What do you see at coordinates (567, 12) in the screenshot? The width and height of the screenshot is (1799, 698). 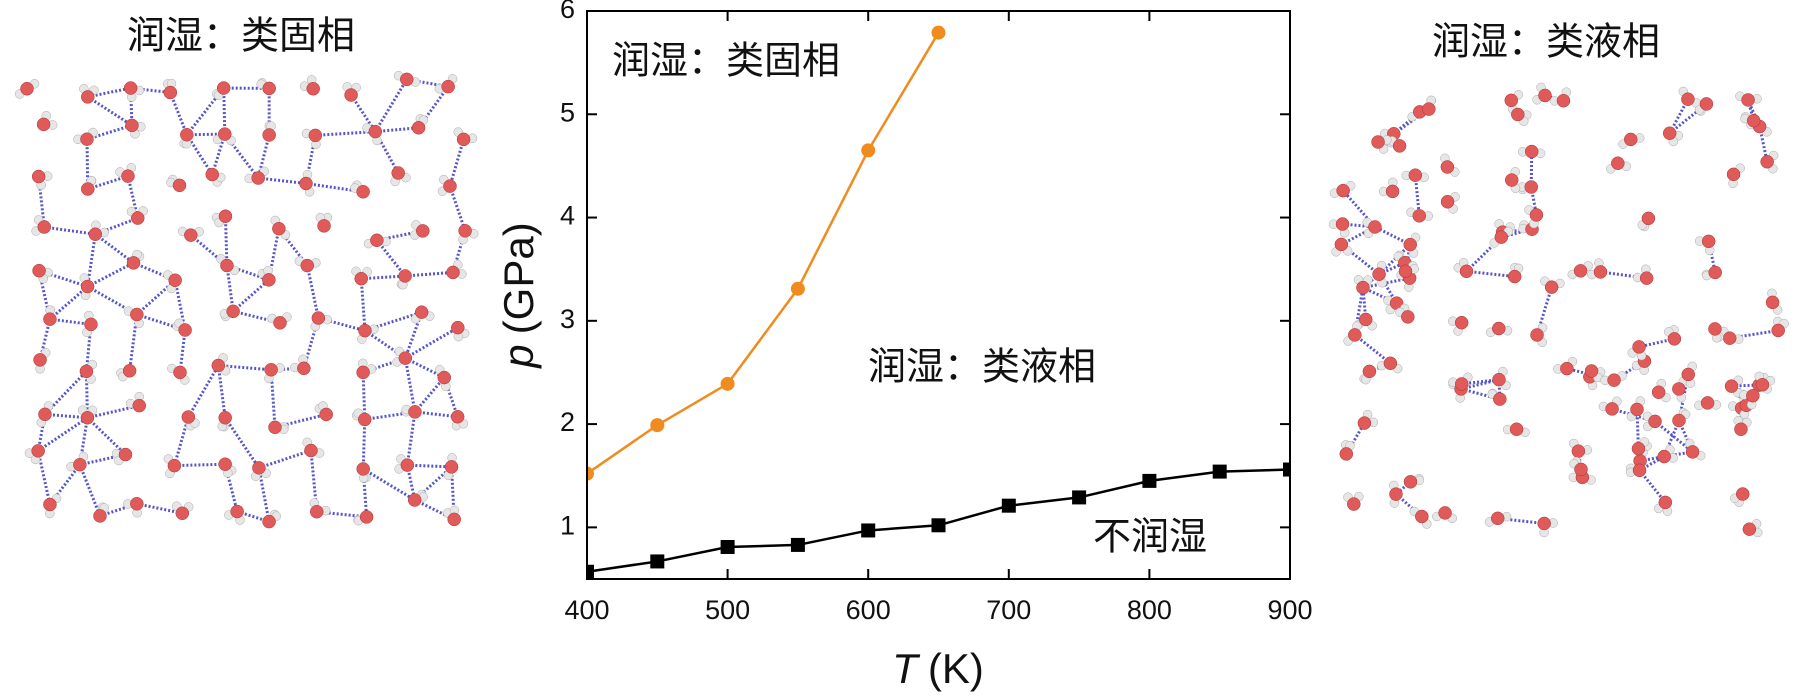 I see `y-tick-label: 6` at bounding box center [567, 12].